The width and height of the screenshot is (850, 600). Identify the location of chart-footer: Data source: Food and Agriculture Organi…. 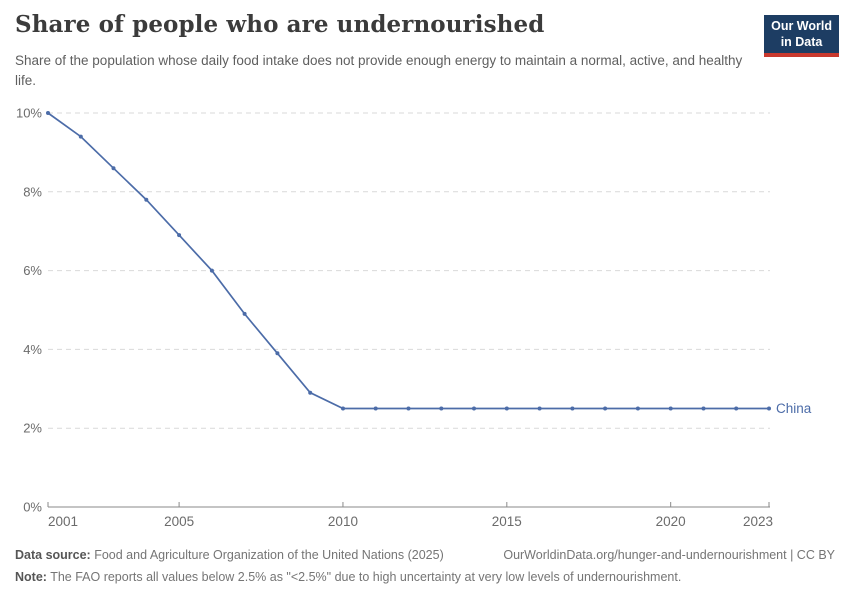
(425, 566).